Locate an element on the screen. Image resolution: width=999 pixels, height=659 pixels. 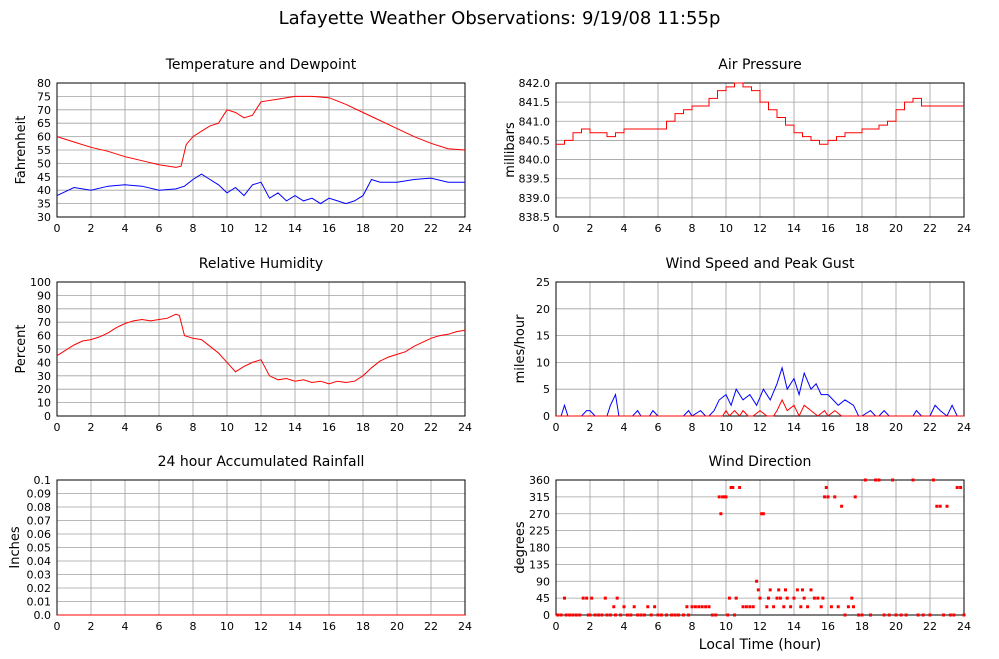
y-tick-label: 0.04 is located at coordinates (39, 561).